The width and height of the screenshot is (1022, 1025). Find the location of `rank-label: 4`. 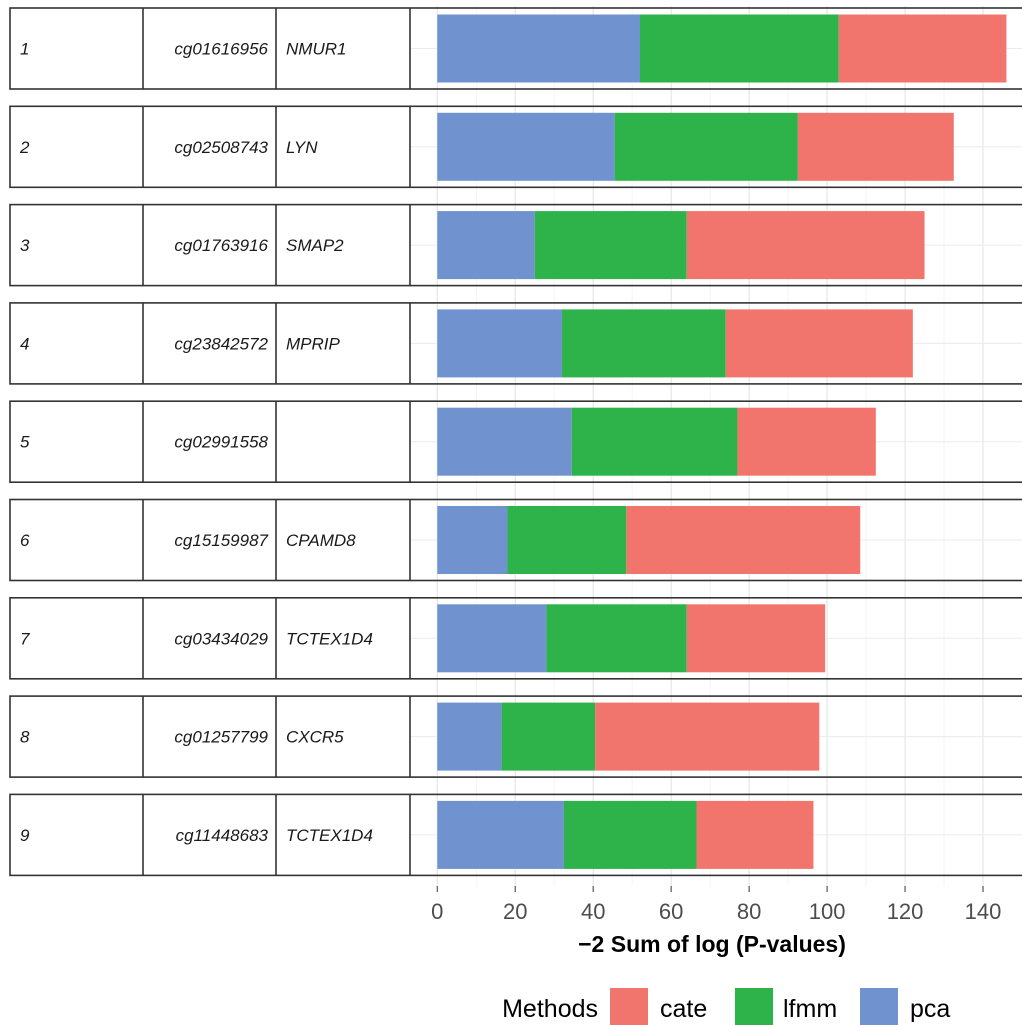

rank-label: 4 is located at coordinates (24, 343).